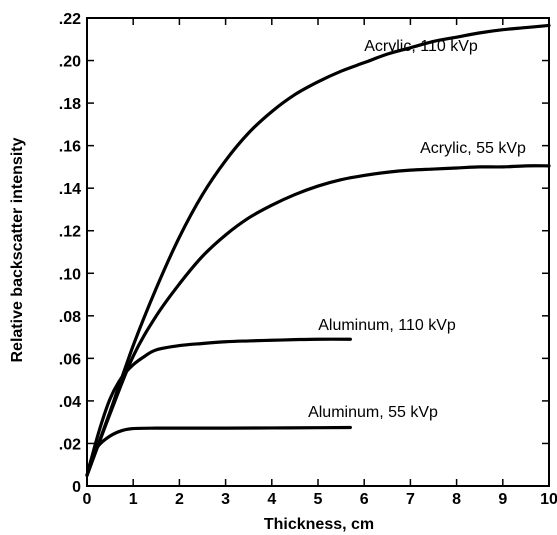 The width and height of the screenshot is (557, 535). I want to click on x-tick-label: 4, so click(271, 499).